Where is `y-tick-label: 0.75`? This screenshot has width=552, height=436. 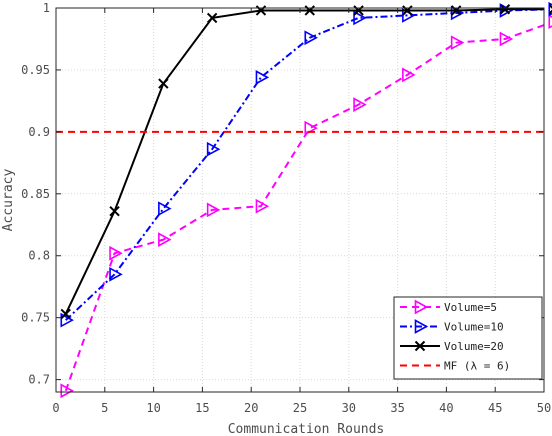 y-tick-label: 0.75 is located at coordinates (35, 318).